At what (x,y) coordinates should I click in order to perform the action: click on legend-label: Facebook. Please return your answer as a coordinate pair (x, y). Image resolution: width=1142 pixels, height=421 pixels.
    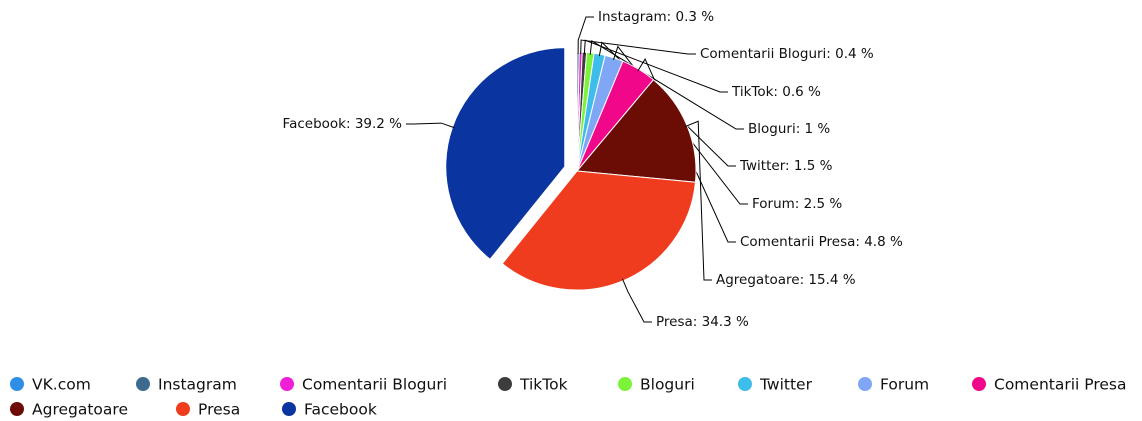
    Looking at the image, I should click on (340, 410).